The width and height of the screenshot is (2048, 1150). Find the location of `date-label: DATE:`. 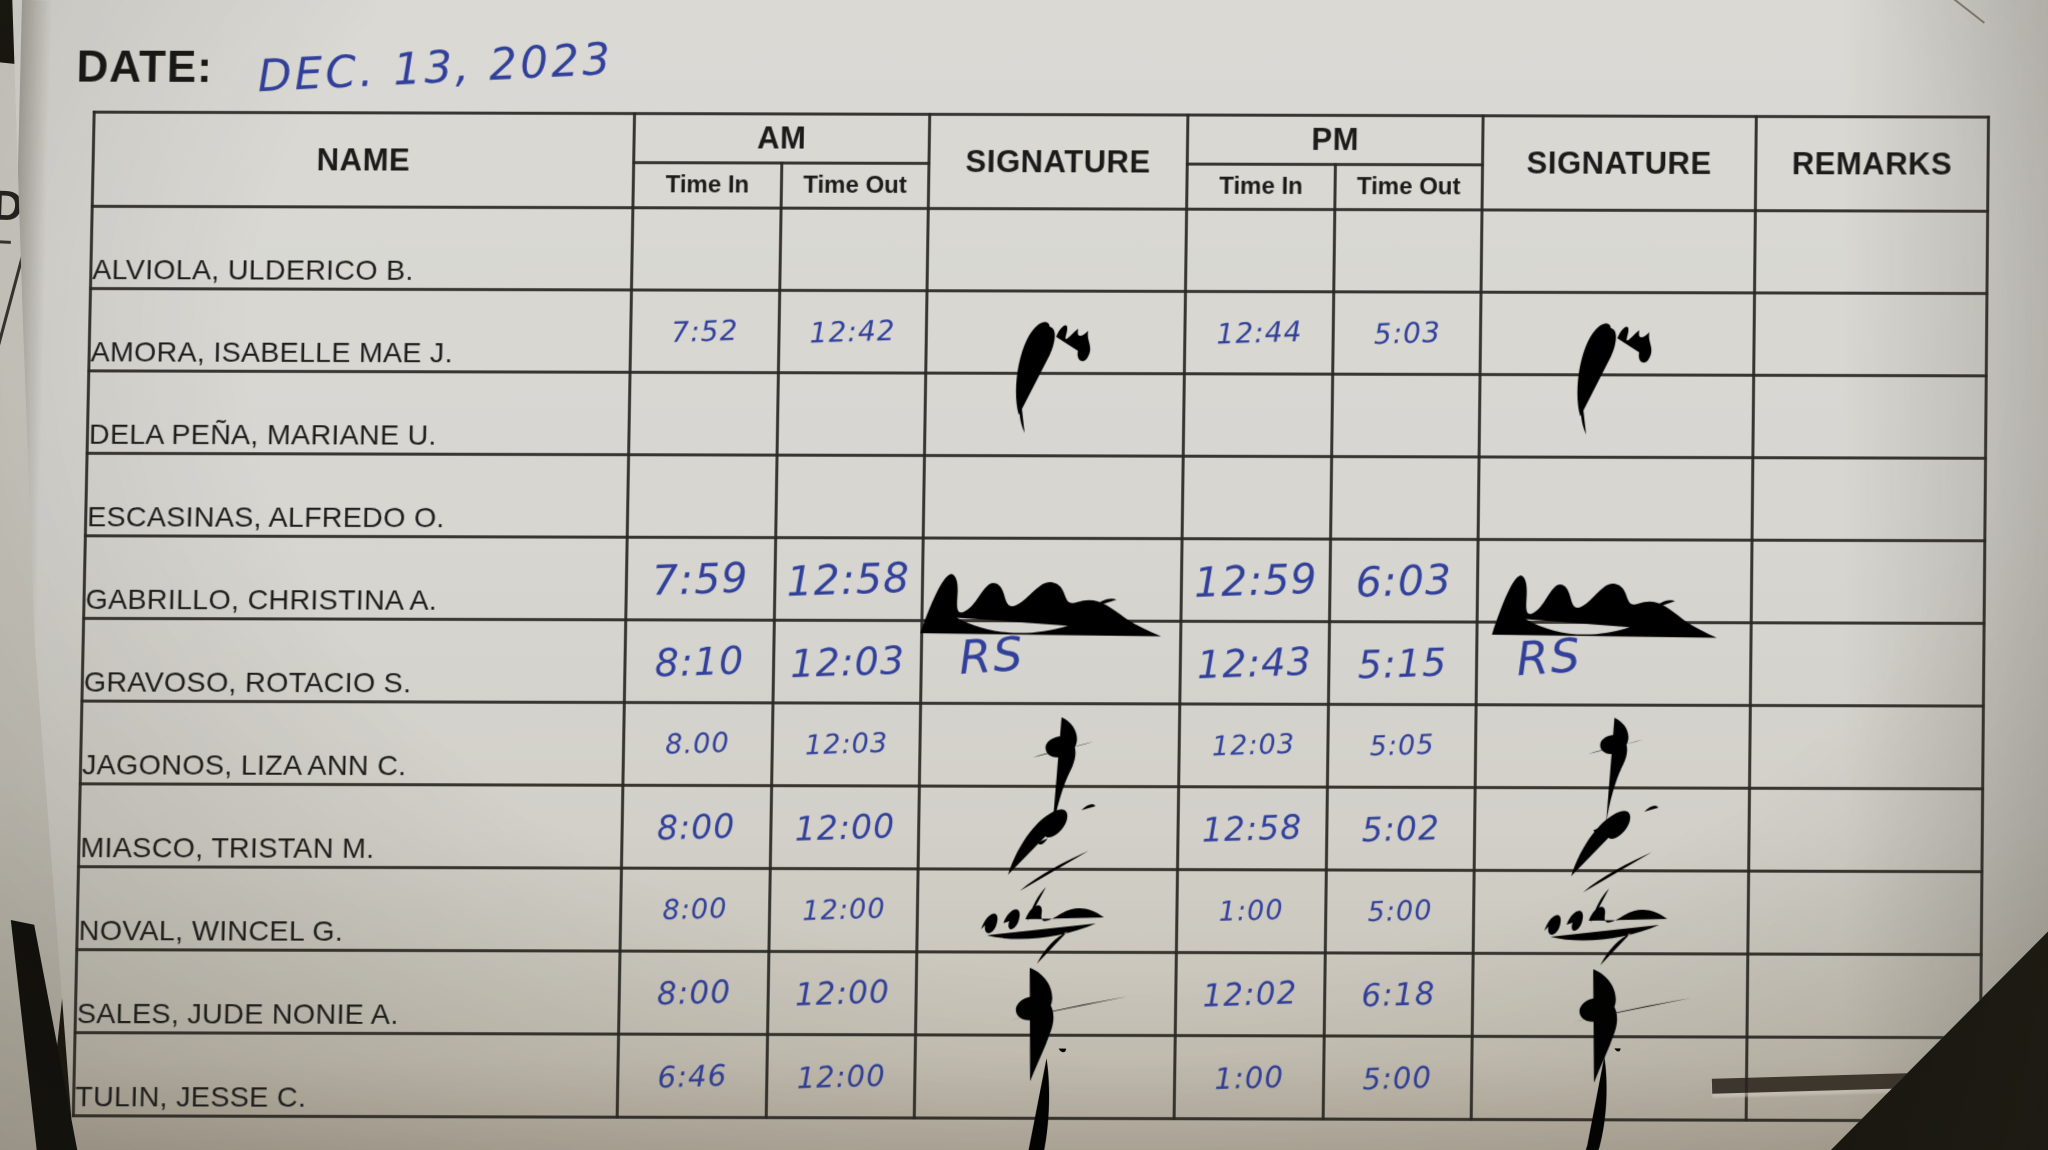

date-label: DATE: is located at coordinates (145, 67).